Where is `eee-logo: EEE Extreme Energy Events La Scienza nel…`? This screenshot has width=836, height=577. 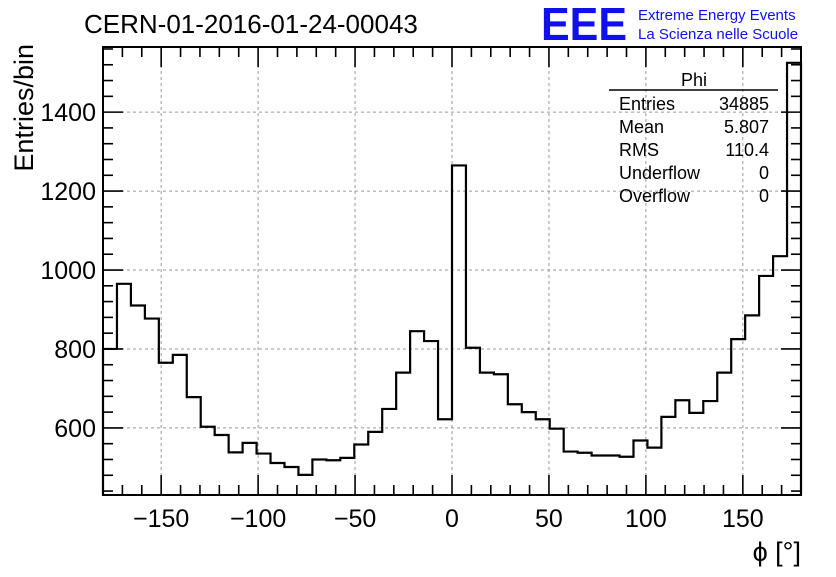 eee-logo: EEE Extreme Energy Events La Scienza nel… is located at coordinates (669, 25).